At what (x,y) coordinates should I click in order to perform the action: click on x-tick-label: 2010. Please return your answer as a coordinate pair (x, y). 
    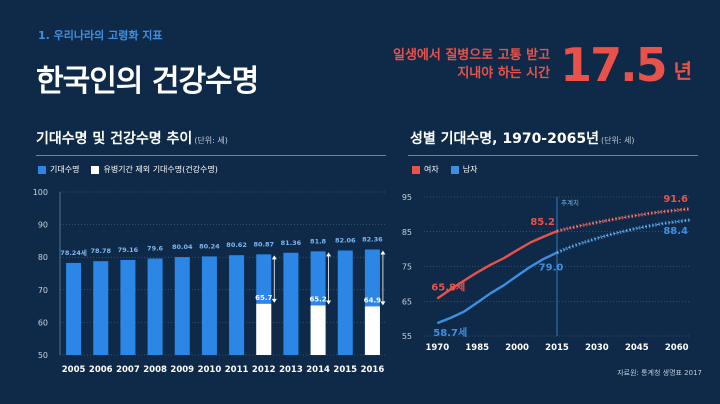
    Looking at the image, I should click on (210, 370).